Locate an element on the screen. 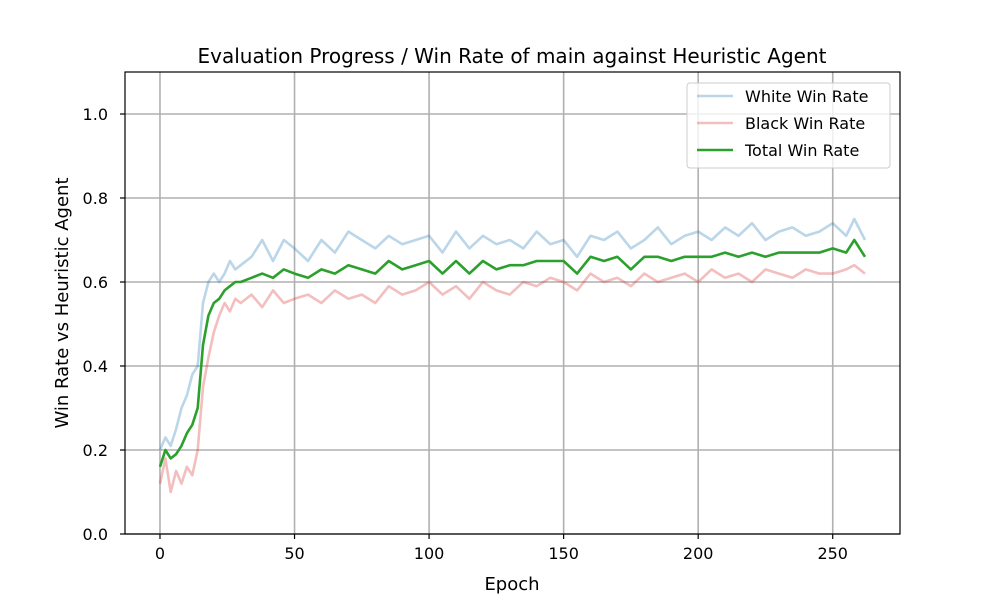 Image resolution: width=1000 pixels, height=600 pixels. y-tick-label: 0.6 is located at coordinates (95, 282).